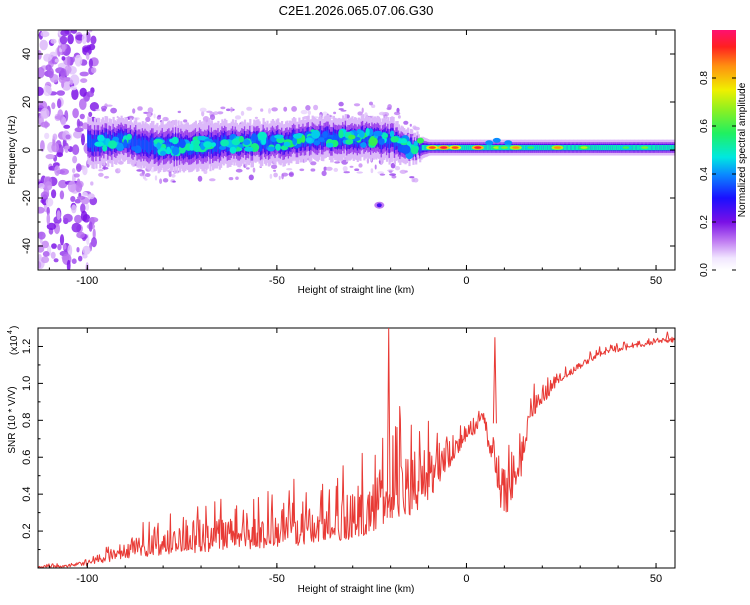 The width and height of the screenshot is (750, 605). What do you see at coordinates (27, 457) in the screenshot?
I see `y-tick-label: 0.6` at bounding box center [27, 457].